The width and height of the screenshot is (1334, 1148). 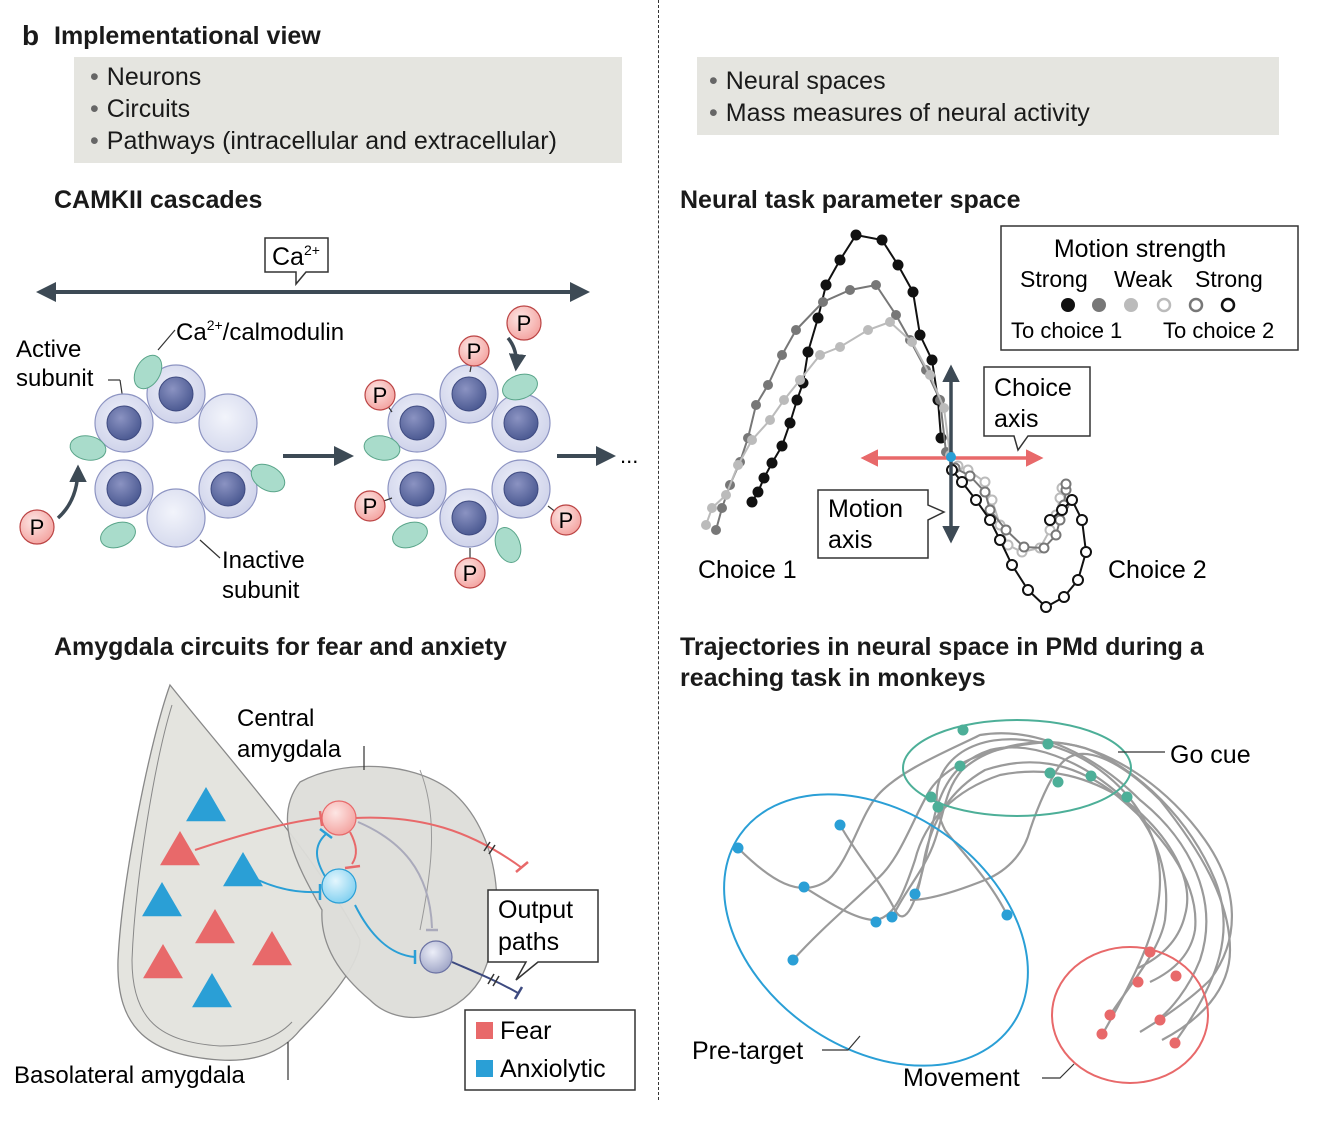 What do you see at coordinates (356, 77) in the screenshot?
I see `left-summary-item: Neurons` at bounding box center [356, 77].